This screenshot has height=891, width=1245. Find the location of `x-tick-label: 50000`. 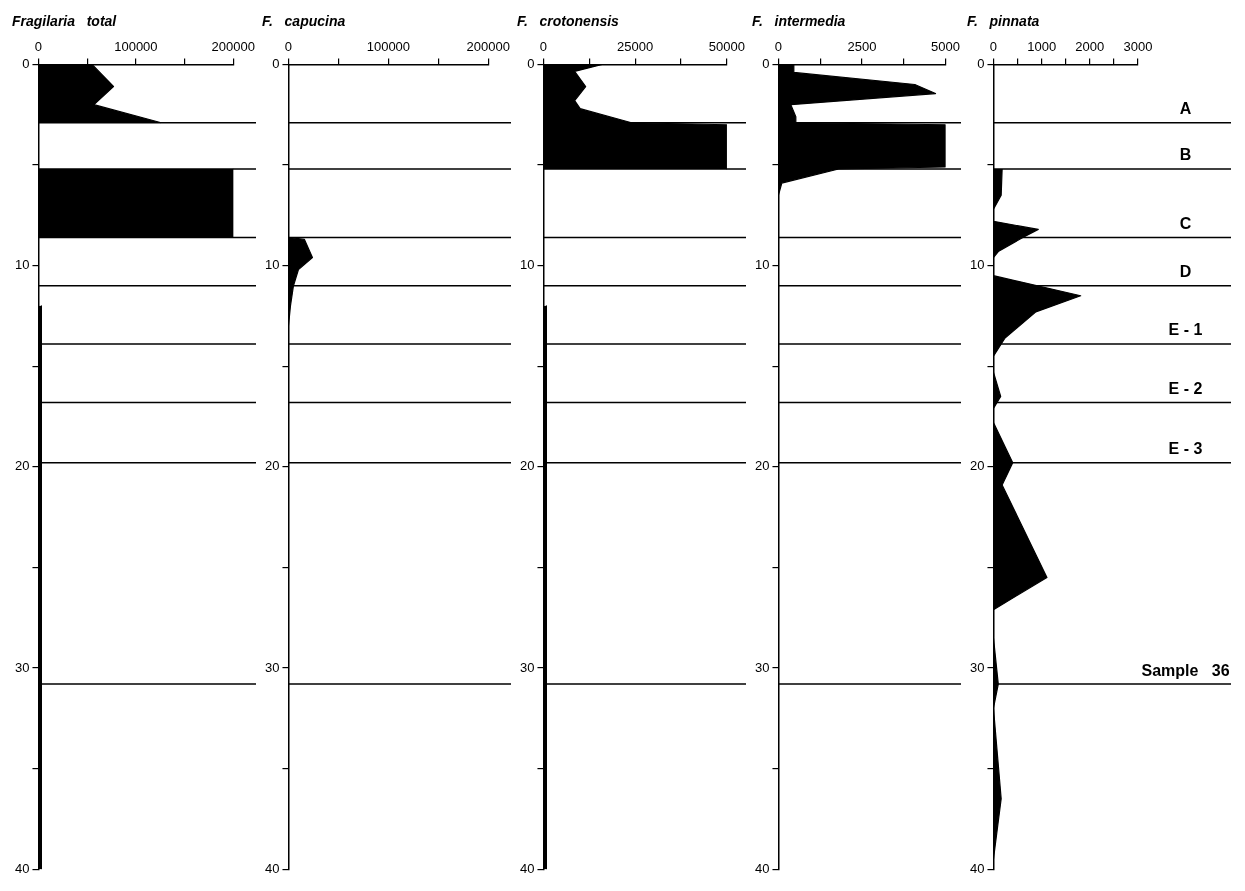

x-tick-label: 50000 is located at coordinates (726, 47).